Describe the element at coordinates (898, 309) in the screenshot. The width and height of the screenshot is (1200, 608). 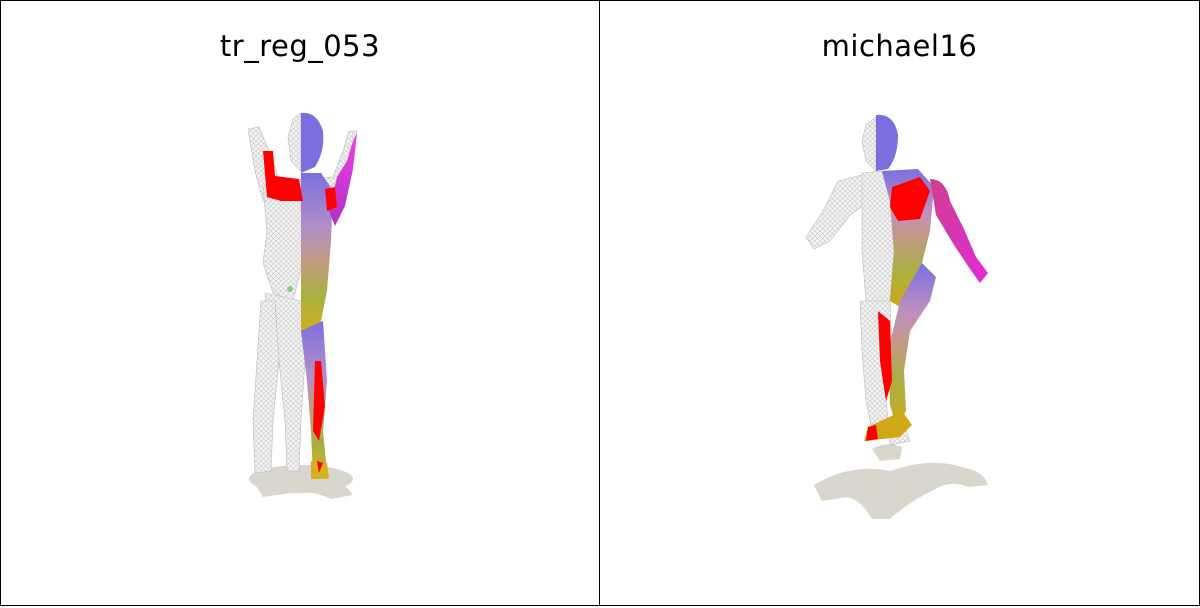
I see `right-error-patches` at that location.